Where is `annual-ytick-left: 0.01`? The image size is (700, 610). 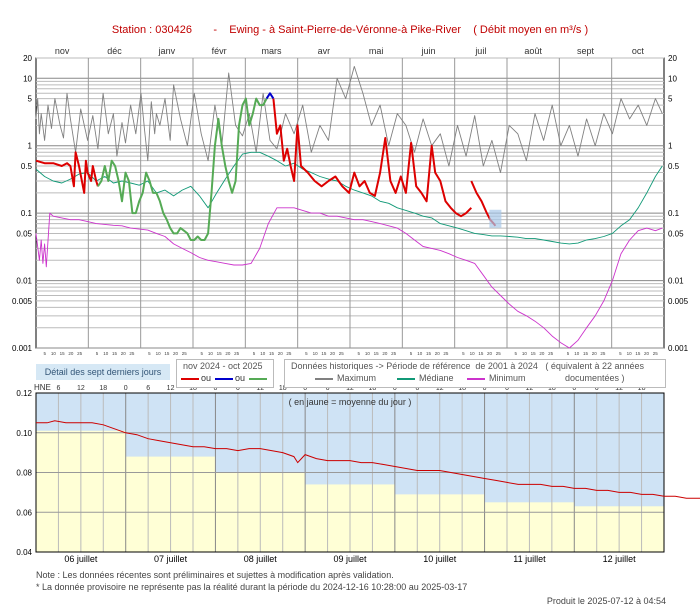 annual-ytick-left: 0.01 is located at coordinates (24, 281).